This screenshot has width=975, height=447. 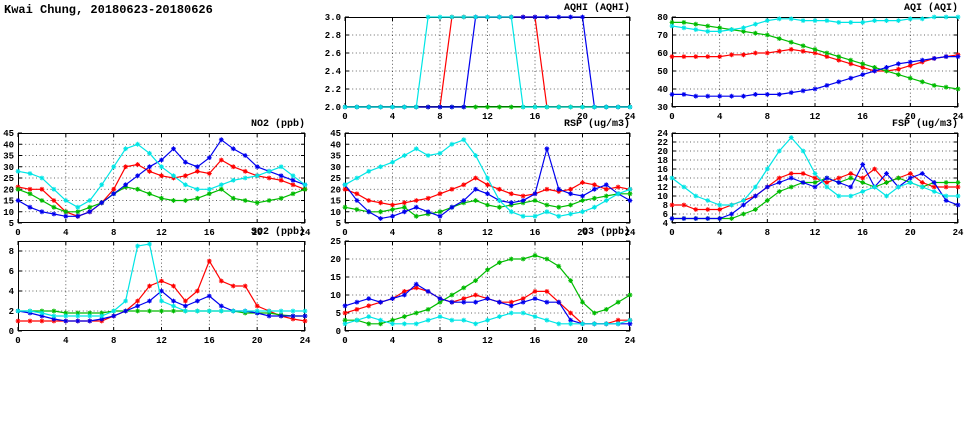 What do you see at coordinates (277, 124) in the screenshot?
I see `chart-title-no2: NO2 (ppb)` at bounding box center [277, 124].